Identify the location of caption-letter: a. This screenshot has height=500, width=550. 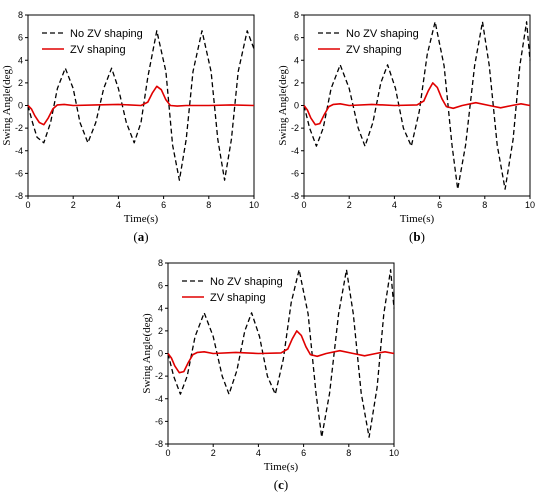
(141, 236).